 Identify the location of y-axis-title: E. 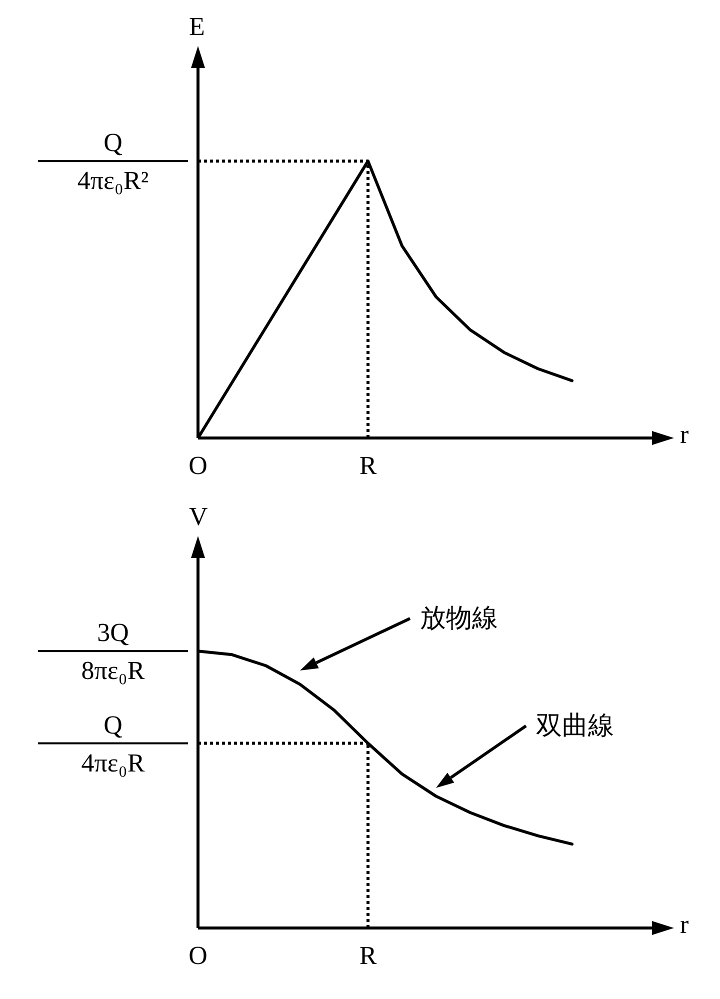
(197, 27).